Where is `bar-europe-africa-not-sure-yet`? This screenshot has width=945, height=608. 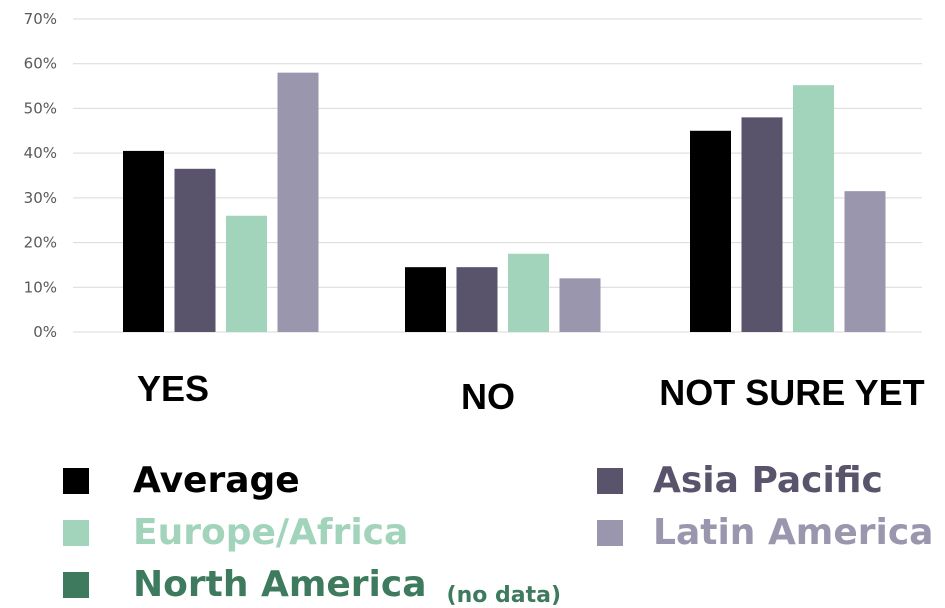 bar-europe-africa-not-sure-yet is located at coordinates (813, 208).